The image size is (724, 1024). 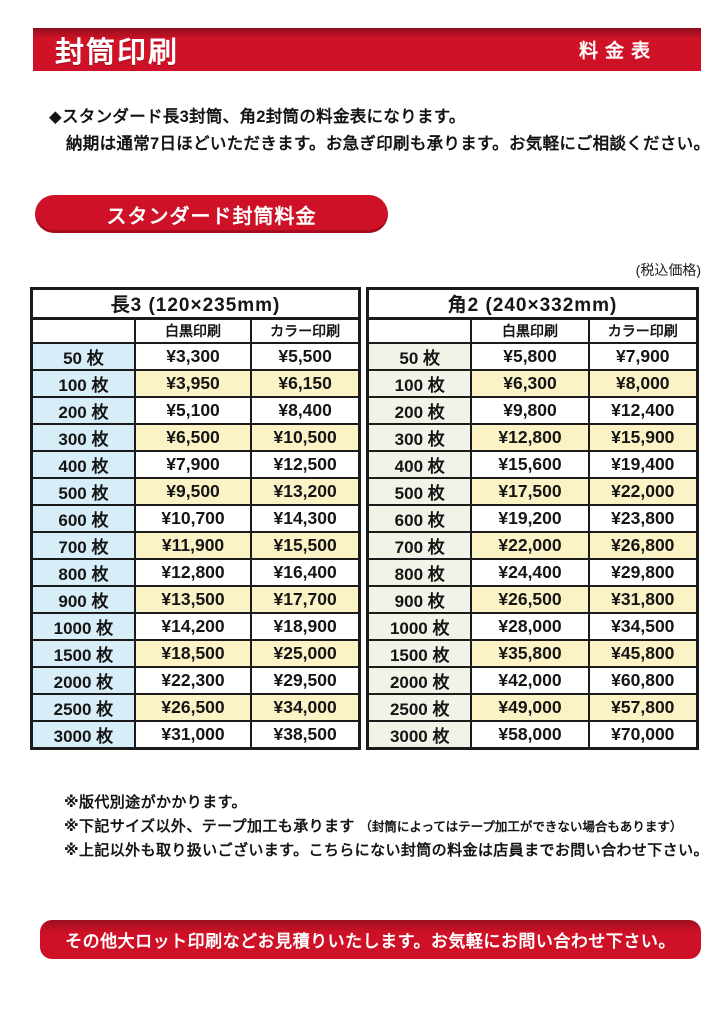 I want to click on price-cell: ¥18,500, so click(x=193, y=653).